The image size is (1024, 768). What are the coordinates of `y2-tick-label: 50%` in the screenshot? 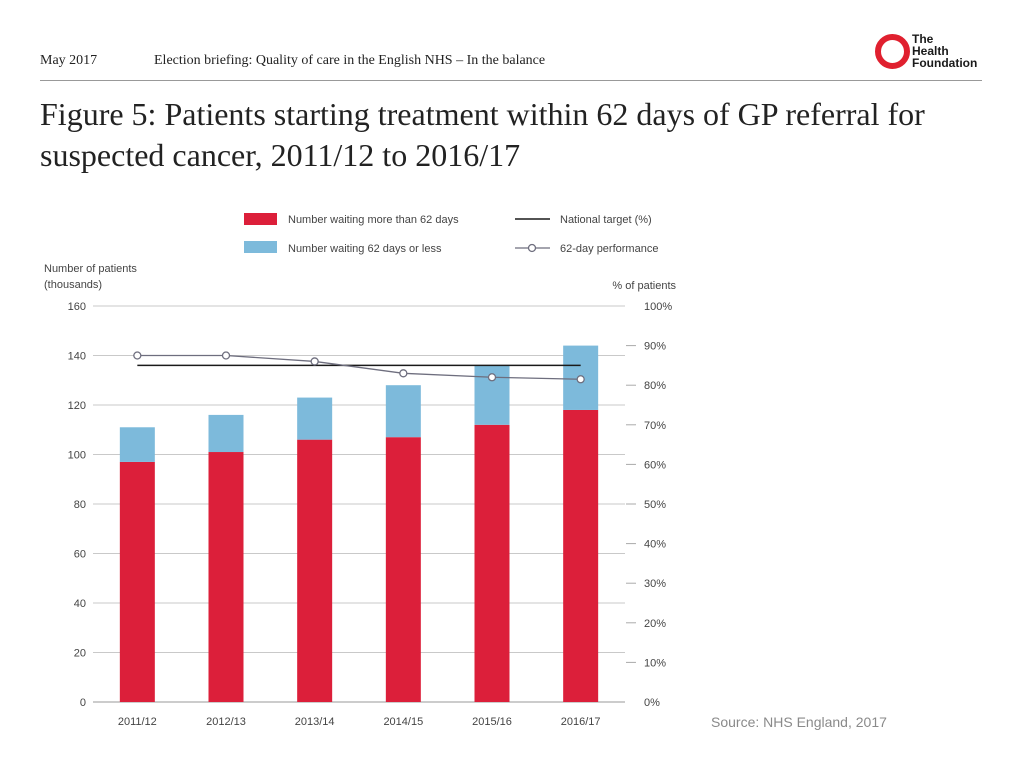 It's located at (655, 505).